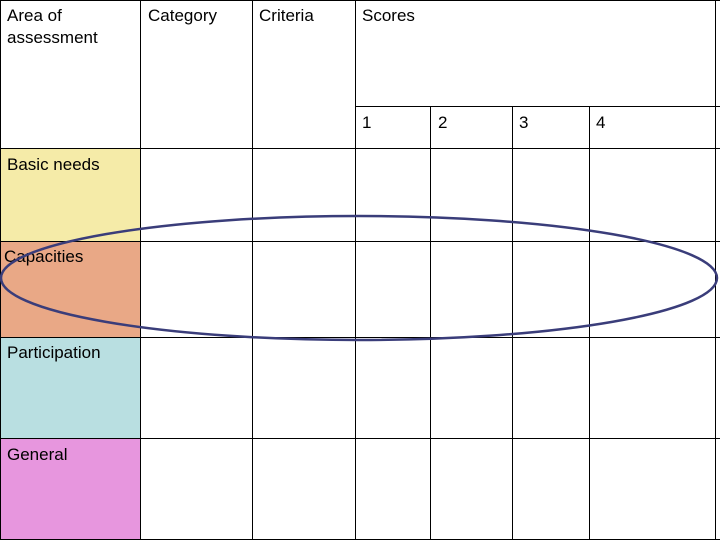 This screenshot has height=540, width=720. I want to click on row-basic-needs-cell, so click(70, 194).